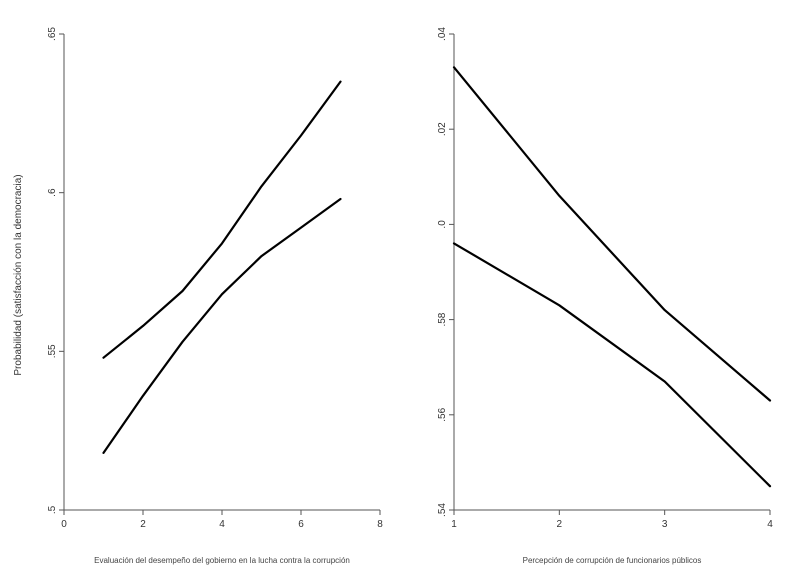 The height and width of the screenshot is (576, 800). I want to click on panel-1-x-tick-label: 6, so click(301, 524).